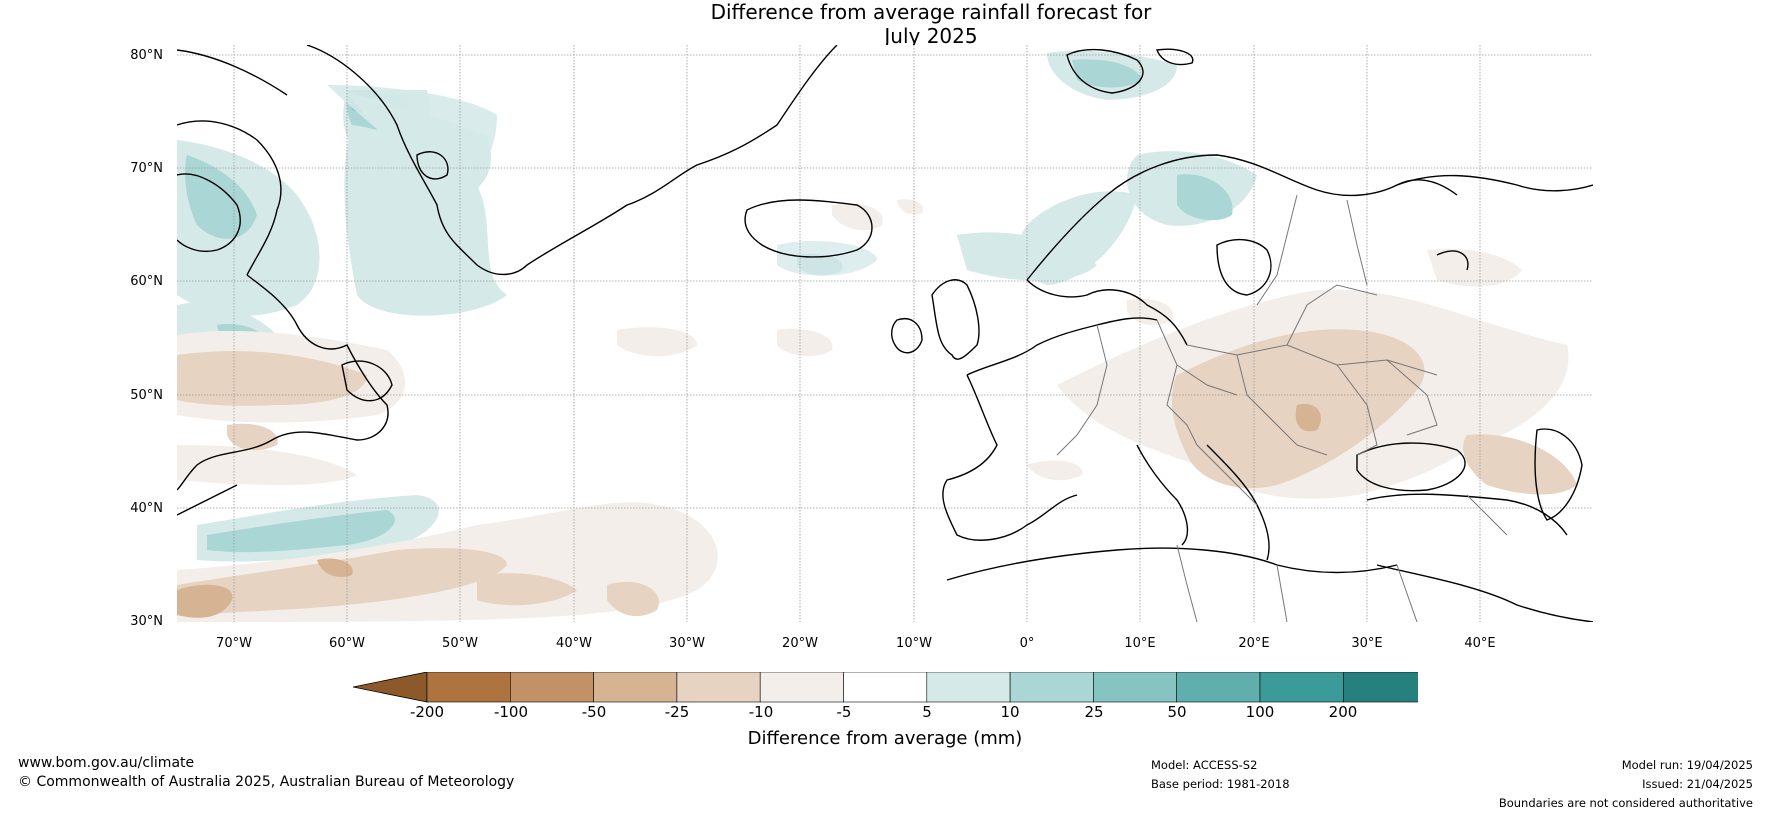  Describe the element at coordinates (687, 643) in the screenshot. I see `lon-label-30w: 30°W` at that location.